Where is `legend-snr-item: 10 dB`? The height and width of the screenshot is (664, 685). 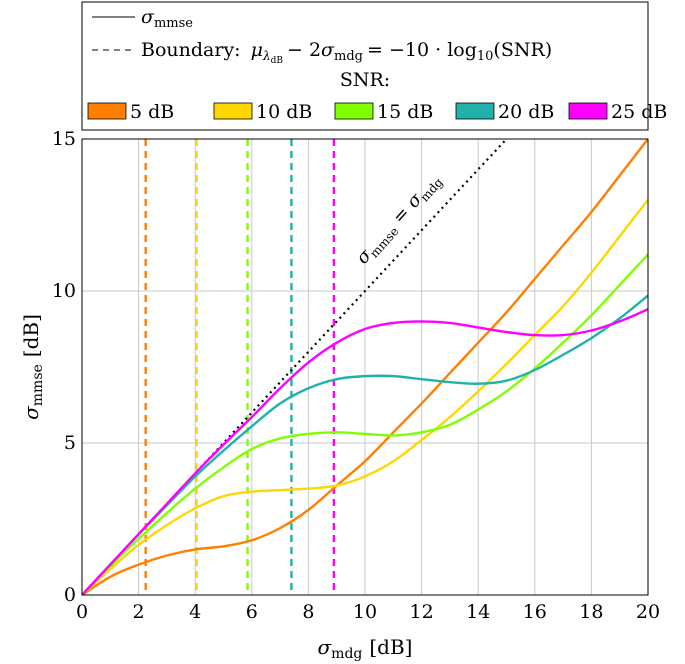 legend-snr-item: 10 dB is located at coordinates (262, 112).